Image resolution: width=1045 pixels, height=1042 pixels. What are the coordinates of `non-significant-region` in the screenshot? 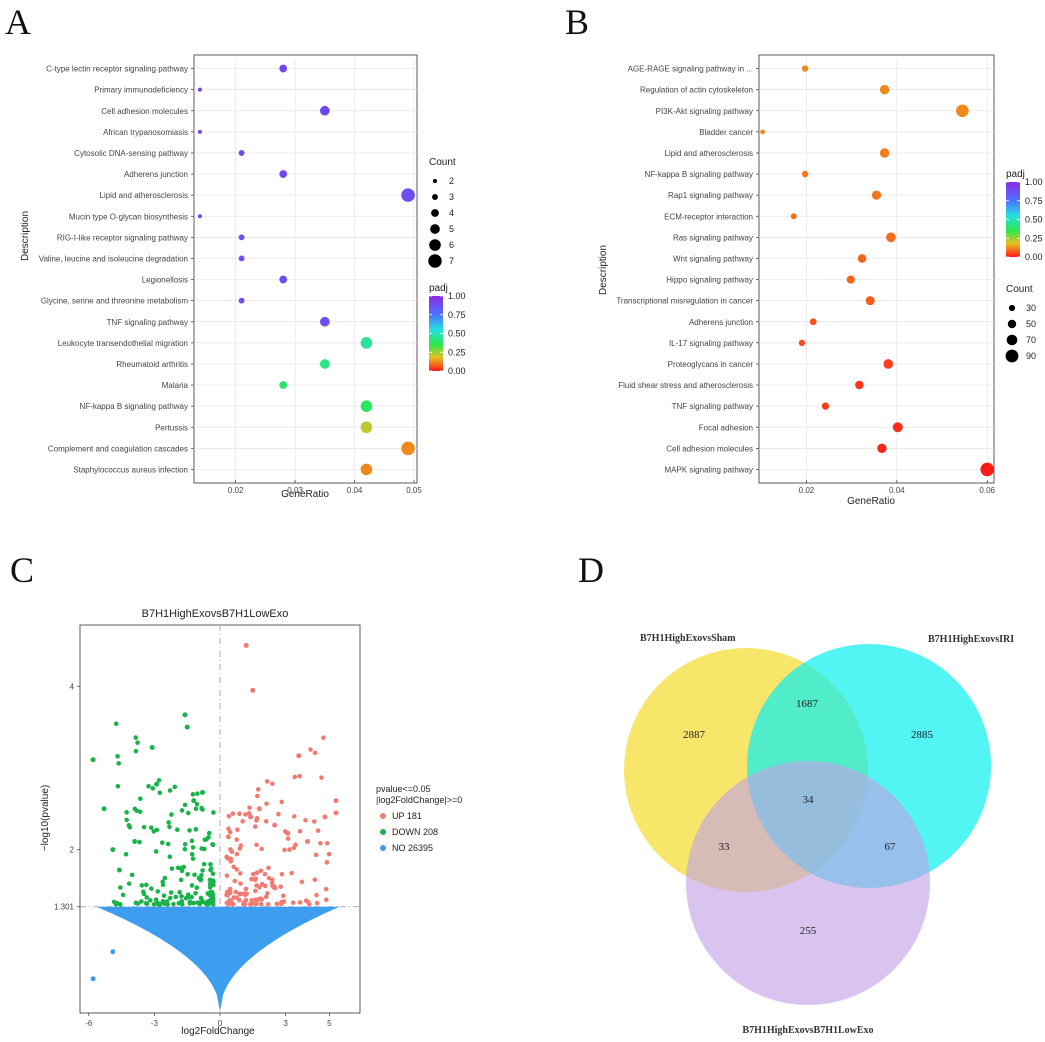 It's located at (217, 959).